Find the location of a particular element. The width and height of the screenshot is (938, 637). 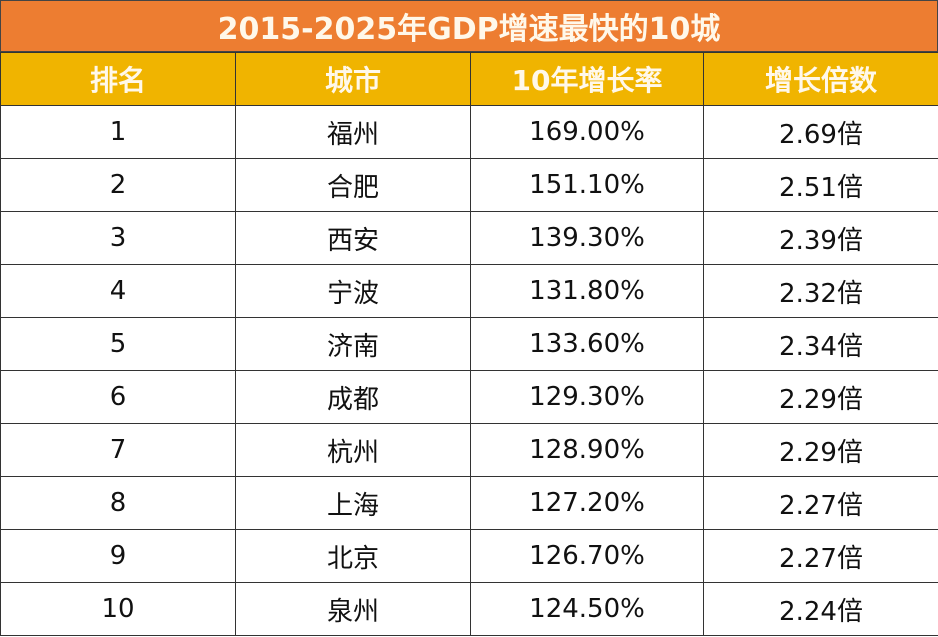

table-row: 9 北京 126.70% 2.27倍 is located at coordinates (469, 556).